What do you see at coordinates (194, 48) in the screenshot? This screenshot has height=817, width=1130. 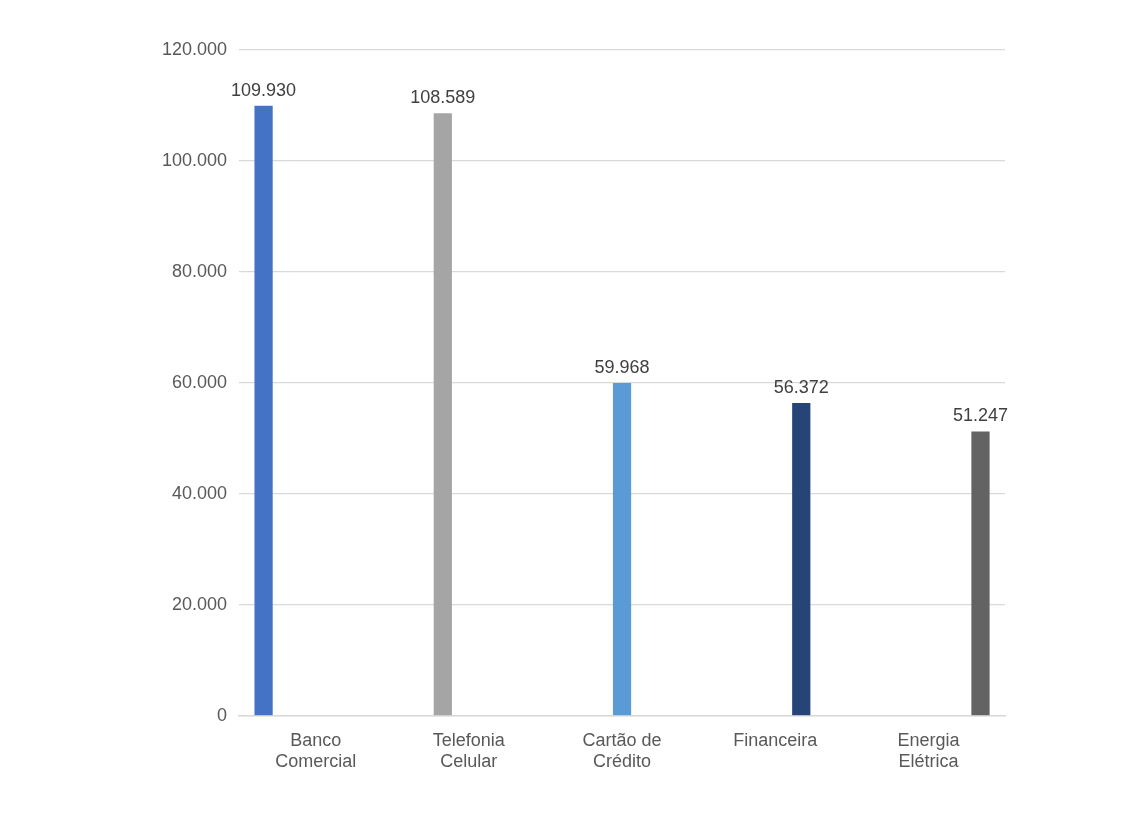 I see `y-tick-label: 120.000` at bounding box center [194, 48].